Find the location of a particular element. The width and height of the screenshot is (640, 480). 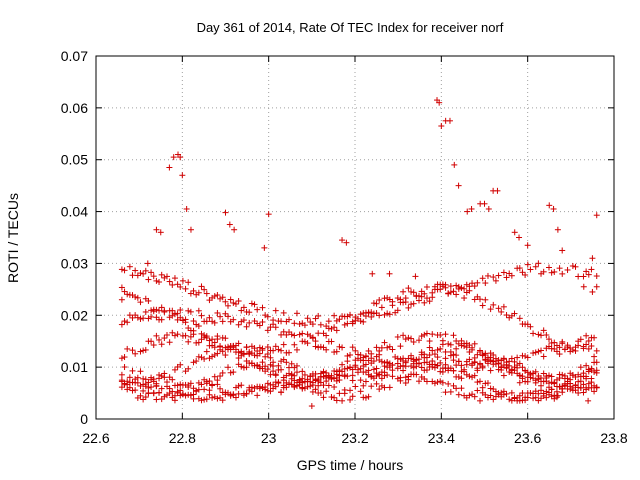

x-tick-label: 23.2 is located at coordinates (354, 438).